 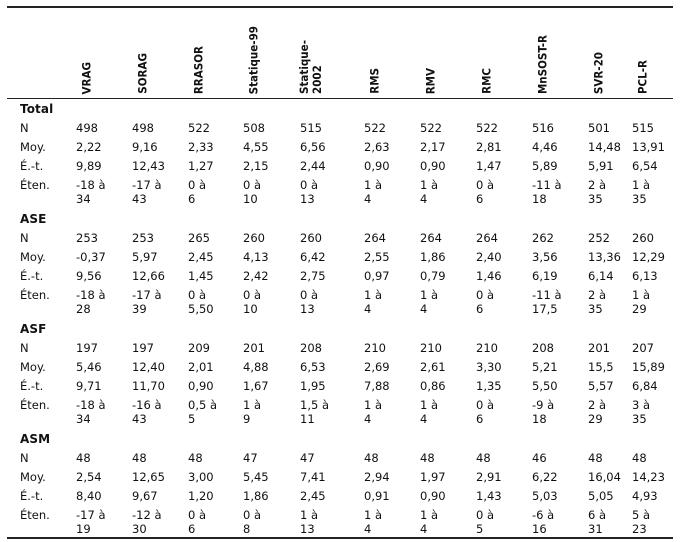 What do you see at coordinates (313, 496) in the screenshot?
I see `table-cell: 2,45` at bounding box center [313, 496].